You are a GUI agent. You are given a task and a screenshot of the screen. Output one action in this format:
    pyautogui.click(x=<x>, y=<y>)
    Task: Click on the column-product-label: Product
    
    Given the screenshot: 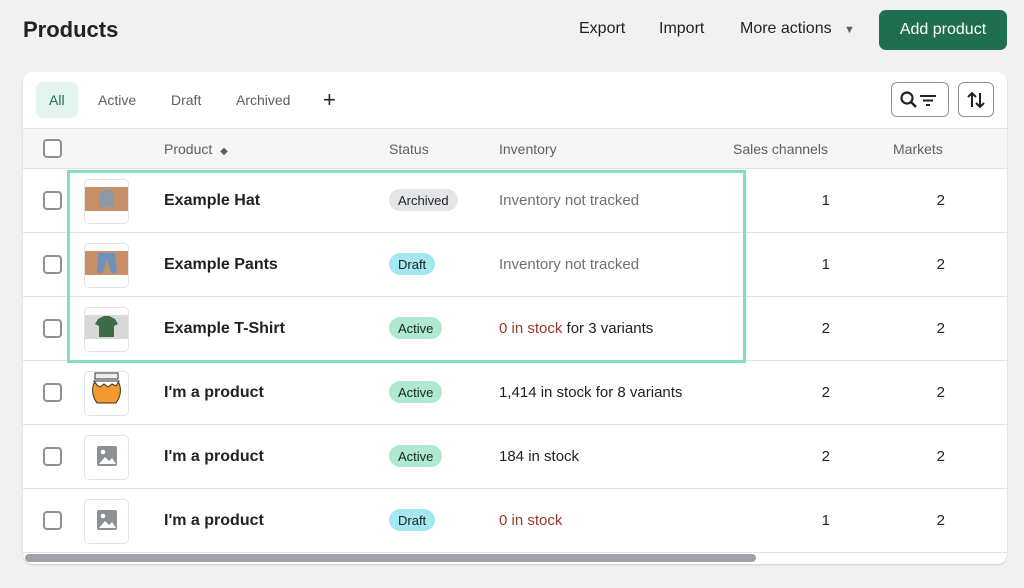 What is the action you would take?
    pyautogui.click(x=188, y=149)
    